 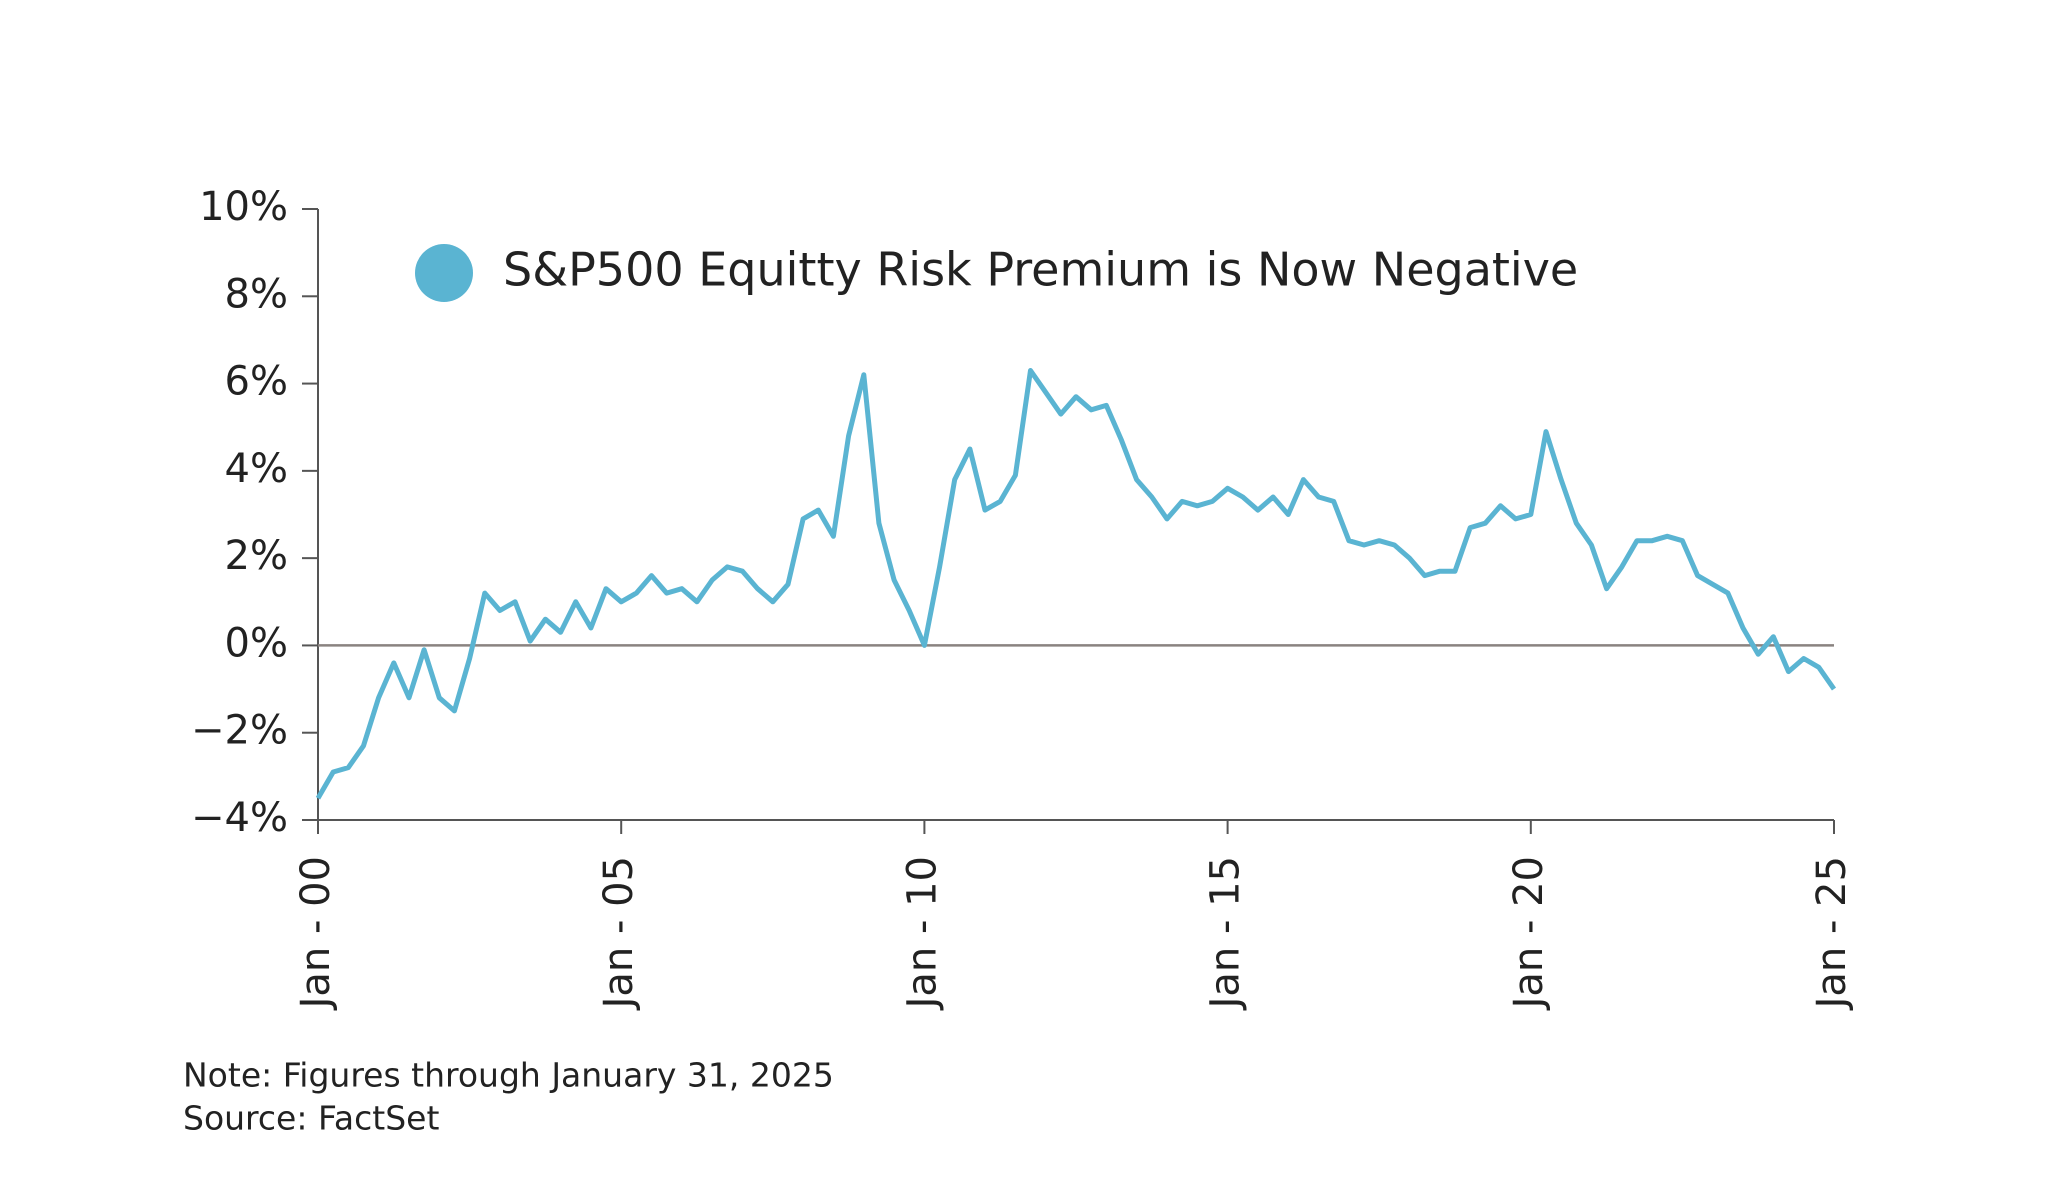 What do you see at coordinates (256, 382) in the screenshot?
I see `y-tick-label: 6%` at bounding box center [256, 382].